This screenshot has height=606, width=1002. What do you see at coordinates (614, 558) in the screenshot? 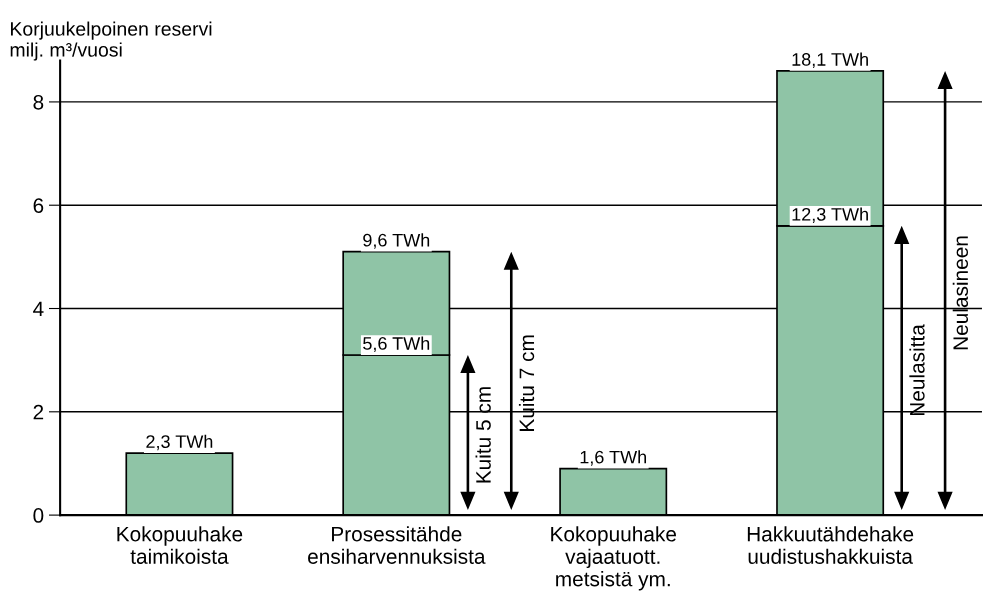
I see `x-tick-label: Kokopuuhake vajaatuott. metsistä ym.` at bounding box center [614, 558].